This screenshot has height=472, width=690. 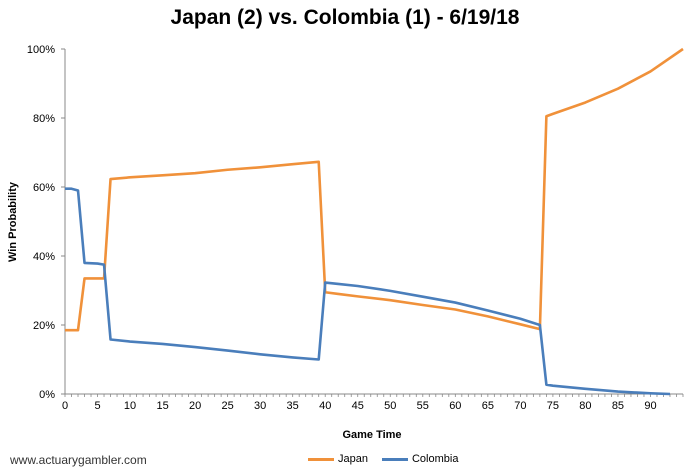 I want to click on x-tick-label: 25, so click(x=228, y=406).